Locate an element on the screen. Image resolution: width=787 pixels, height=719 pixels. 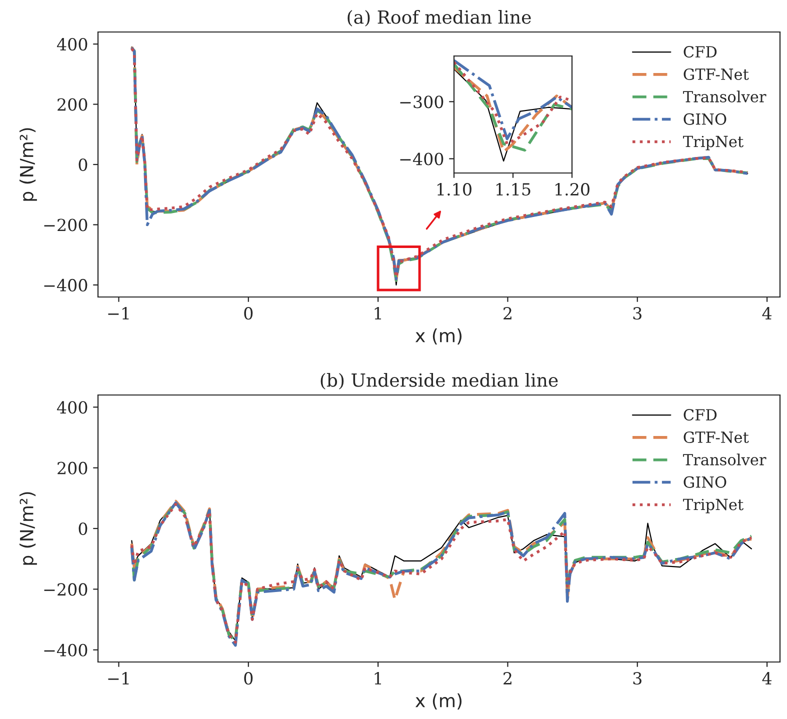
x-tick-label: 1.10 is located at coordinates (454, 189).